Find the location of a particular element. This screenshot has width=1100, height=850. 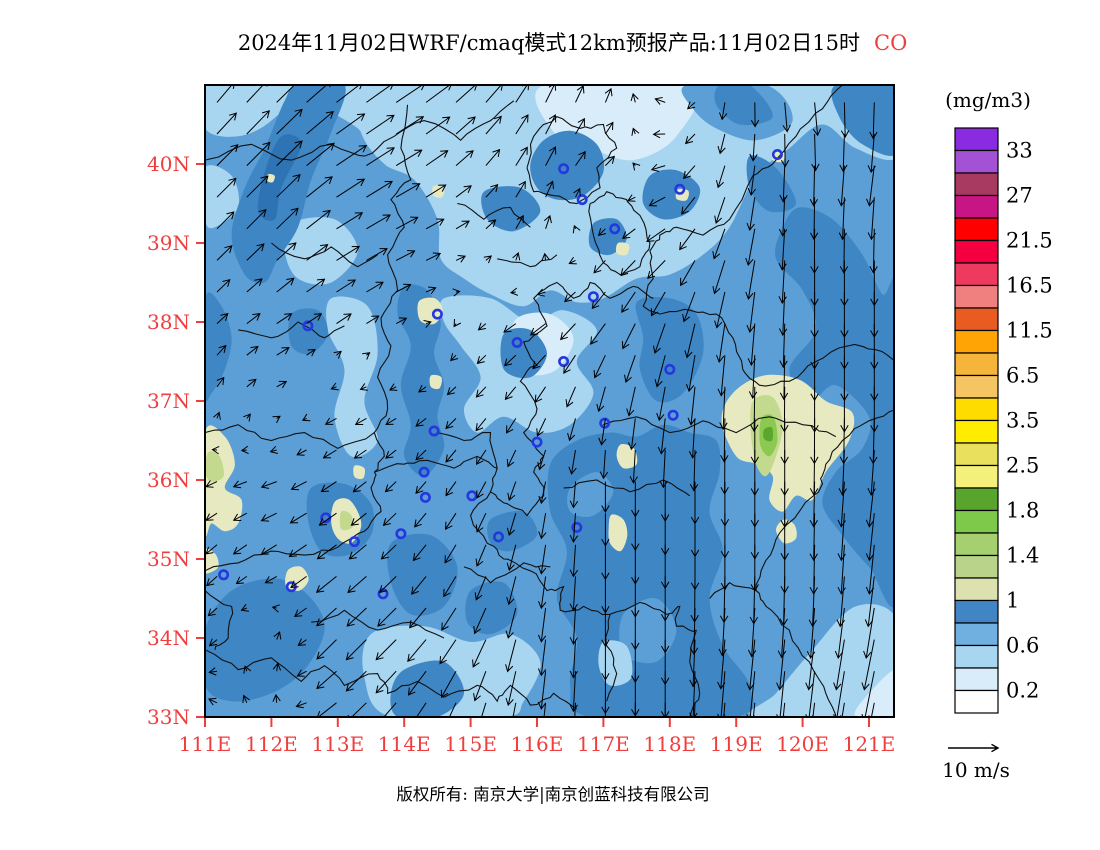

colorbar-labels: 33 27 21.5 16.5 11.5 6.5 3.5 2.5 1.8 1.4 1 0.6 0.2 is located at coordinates (1029, 421).